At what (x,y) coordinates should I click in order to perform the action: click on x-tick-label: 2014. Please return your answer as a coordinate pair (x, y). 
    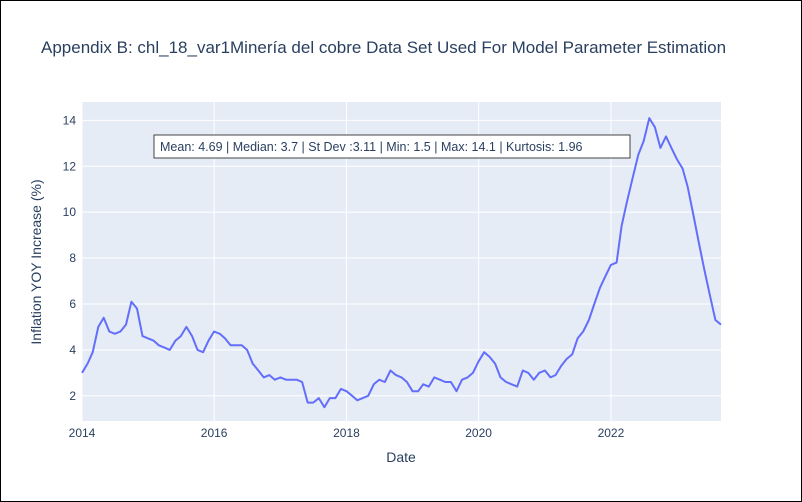
    Looking at the image, I should click on (82, 433).